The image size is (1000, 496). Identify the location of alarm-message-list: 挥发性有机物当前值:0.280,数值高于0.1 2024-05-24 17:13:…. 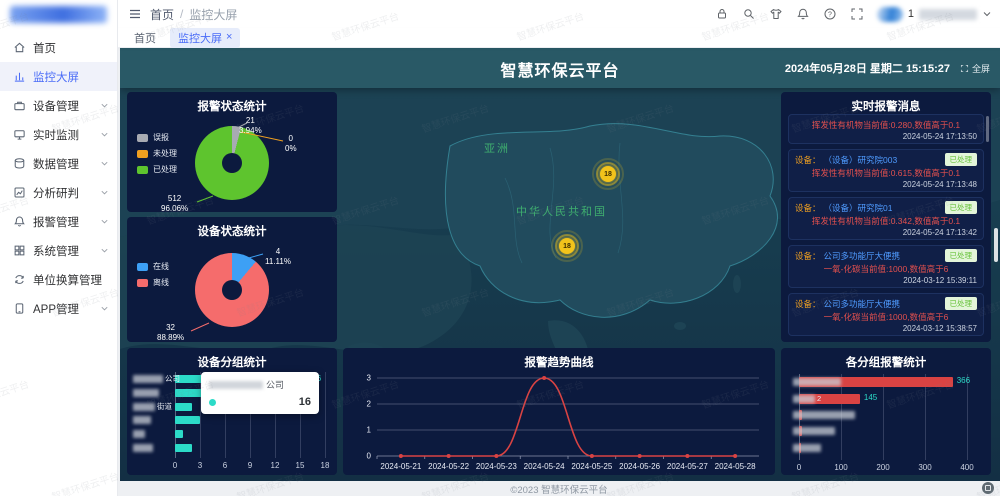
(886, 226).